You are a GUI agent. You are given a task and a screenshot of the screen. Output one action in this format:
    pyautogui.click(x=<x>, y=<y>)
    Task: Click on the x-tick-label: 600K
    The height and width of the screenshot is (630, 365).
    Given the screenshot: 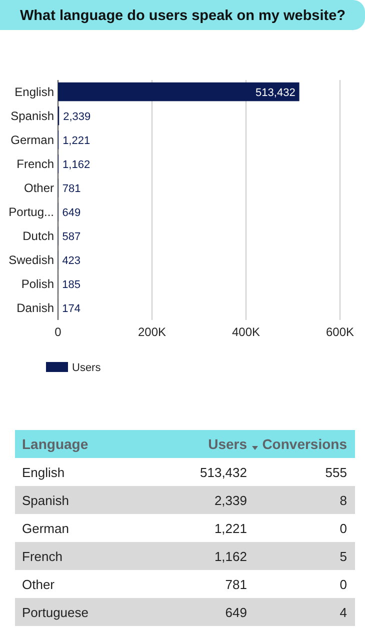 What is the action you would take?
    pyautogui.click(x=340, y=332)
    